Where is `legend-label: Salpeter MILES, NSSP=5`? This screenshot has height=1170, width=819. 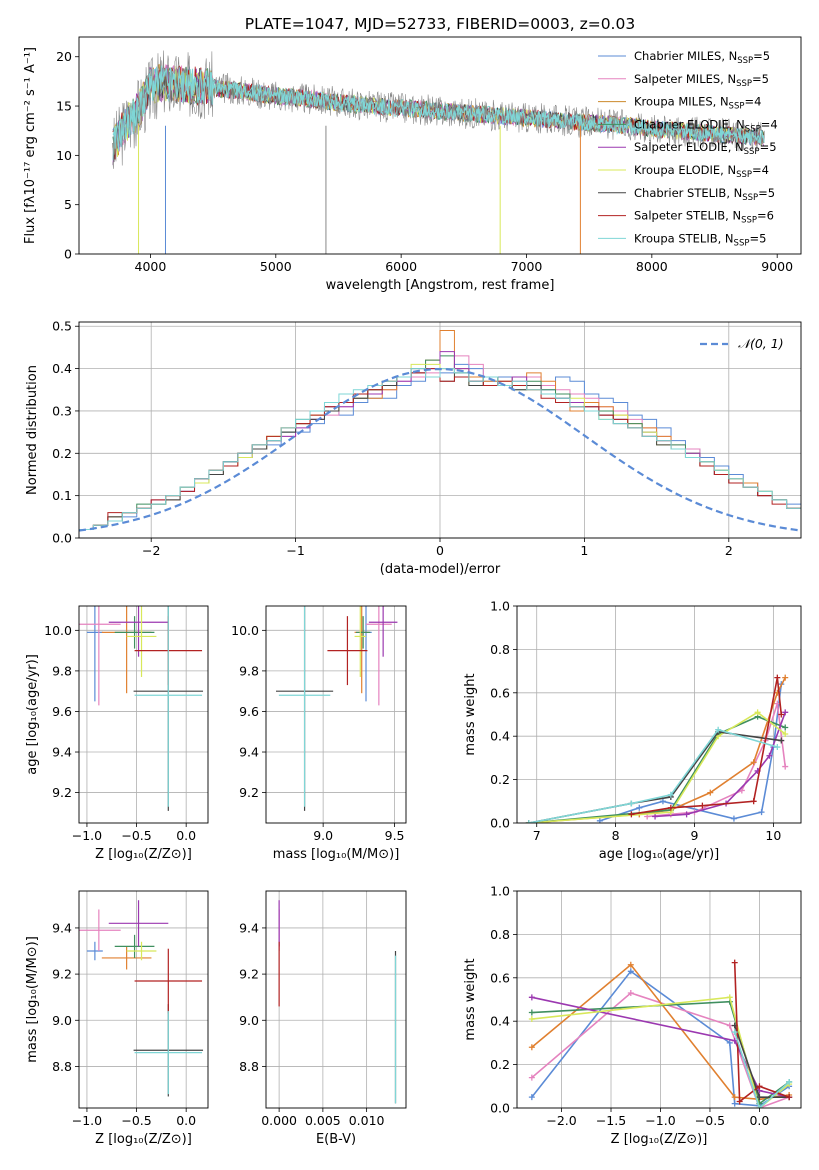 legend-label: Salpeter MILES, NSSP=5 is located at coordinates (701, 80).